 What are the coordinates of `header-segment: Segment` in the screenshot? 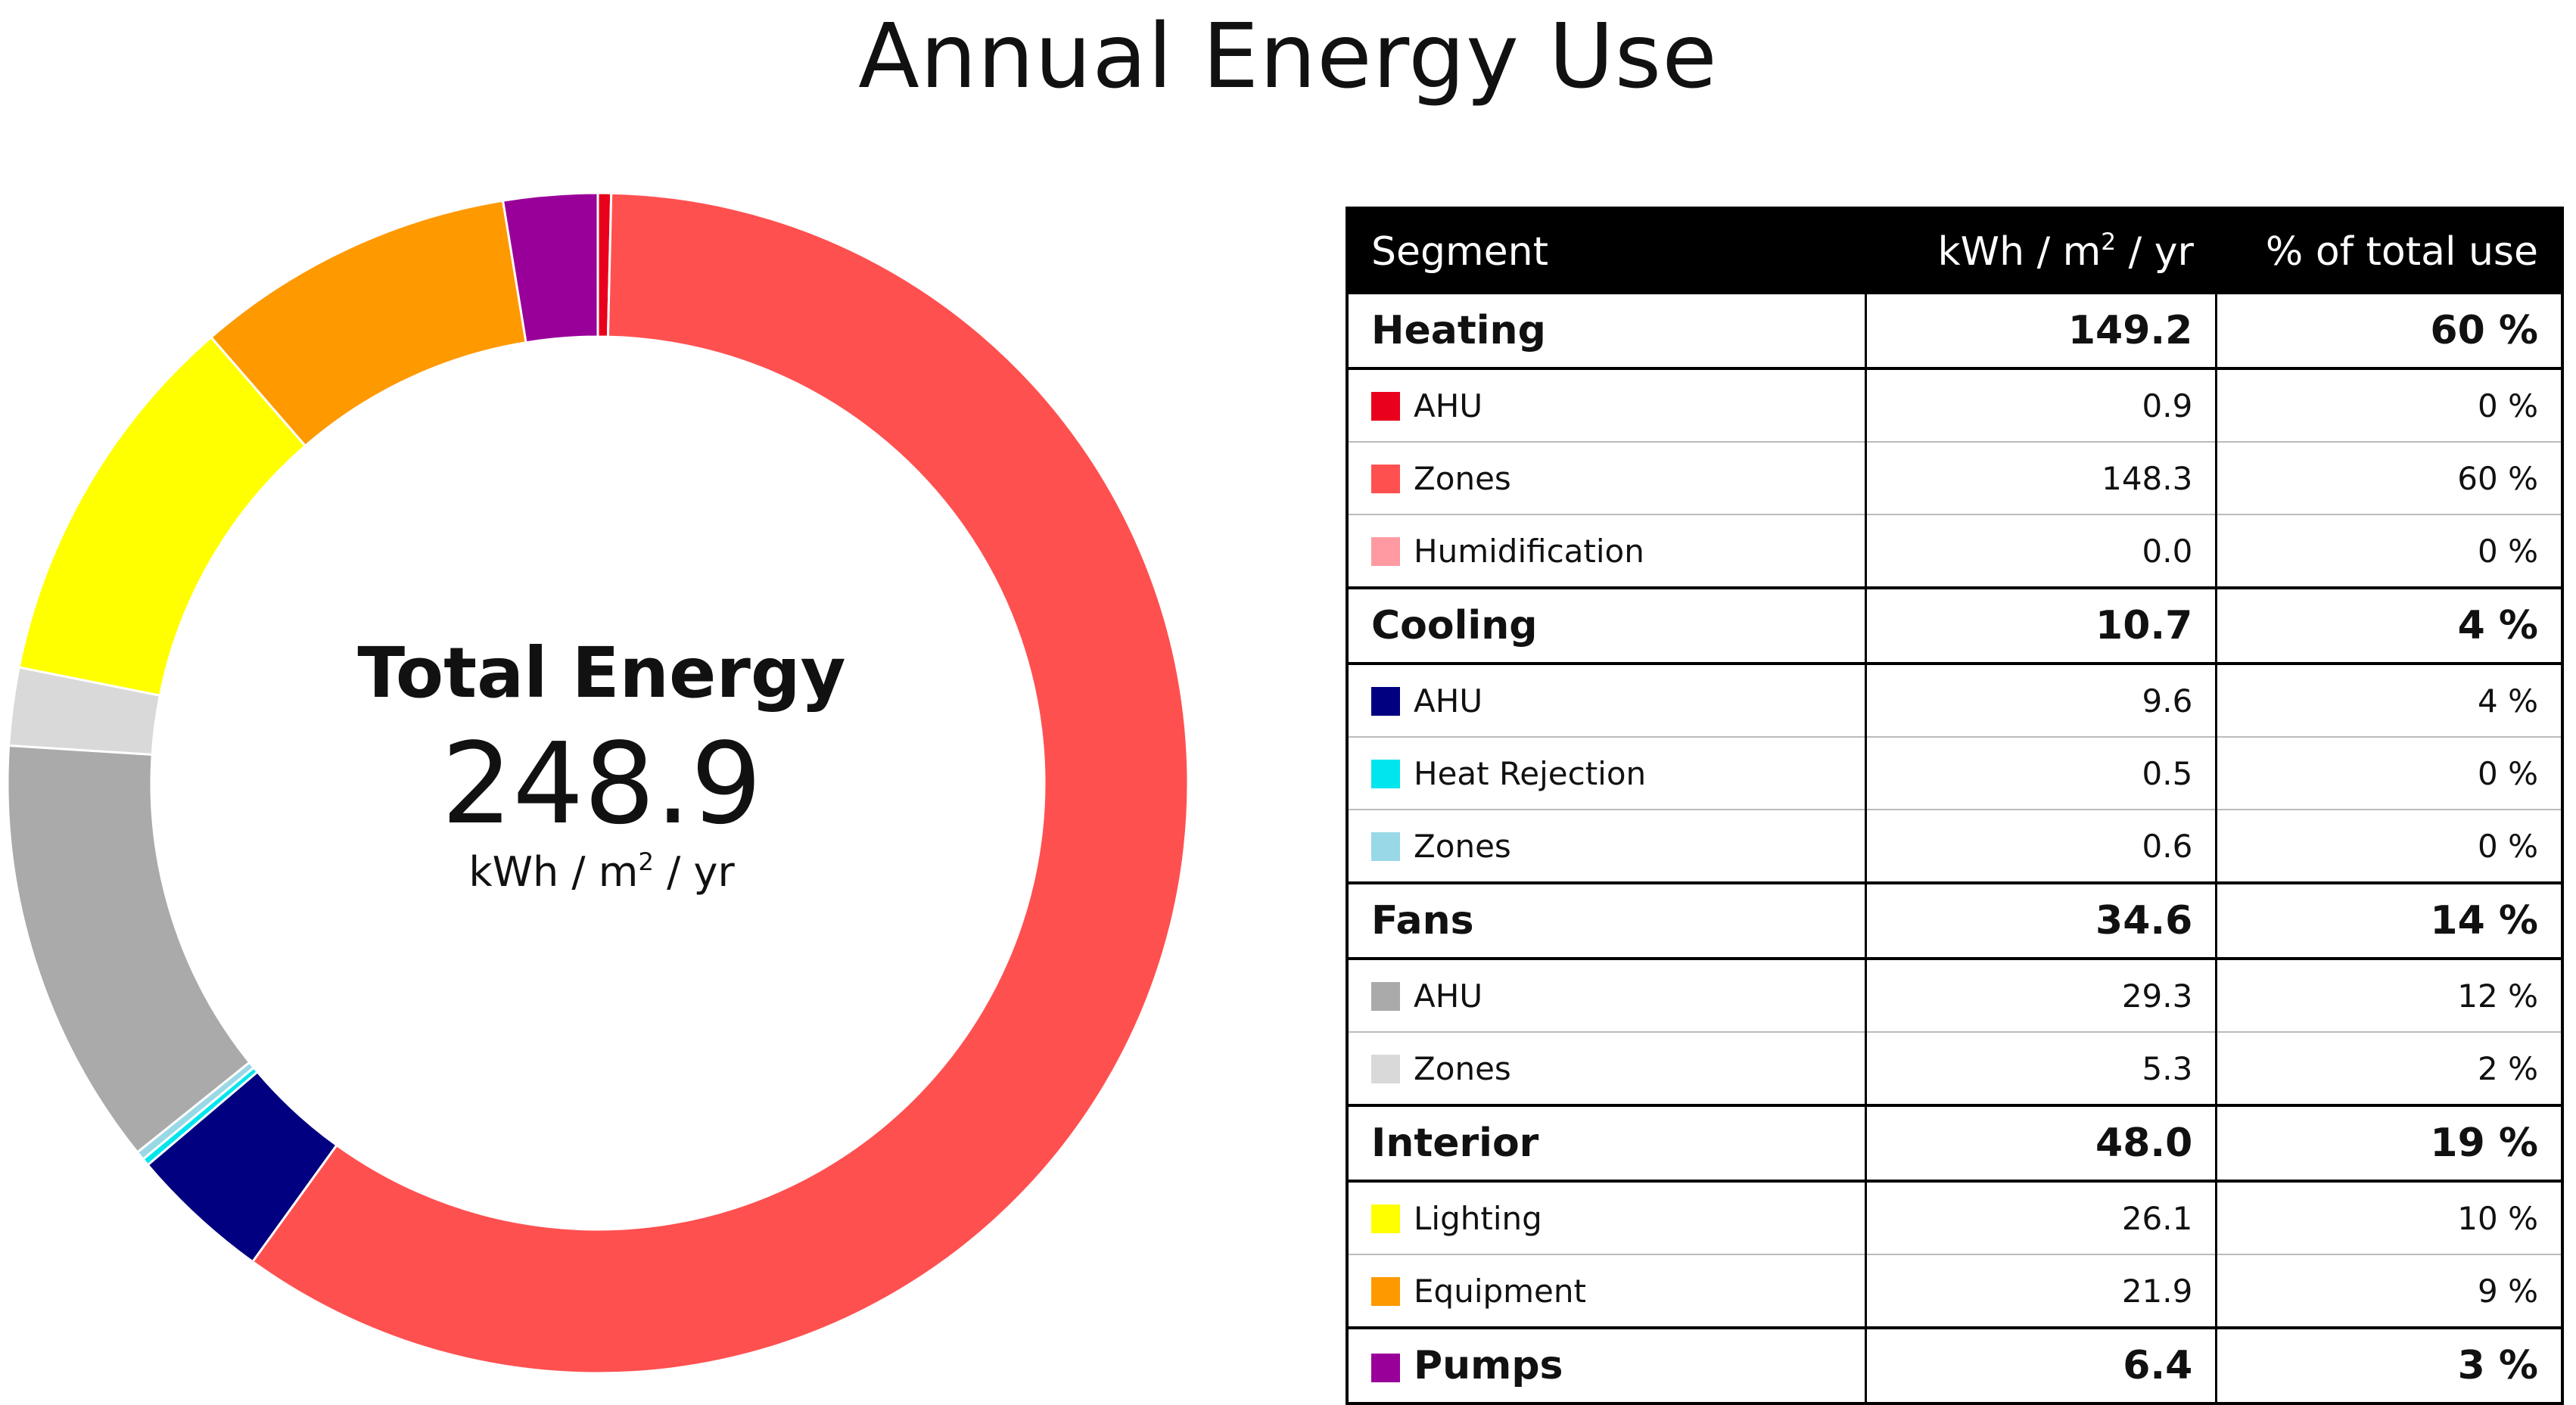 It's located at (1606, 251).